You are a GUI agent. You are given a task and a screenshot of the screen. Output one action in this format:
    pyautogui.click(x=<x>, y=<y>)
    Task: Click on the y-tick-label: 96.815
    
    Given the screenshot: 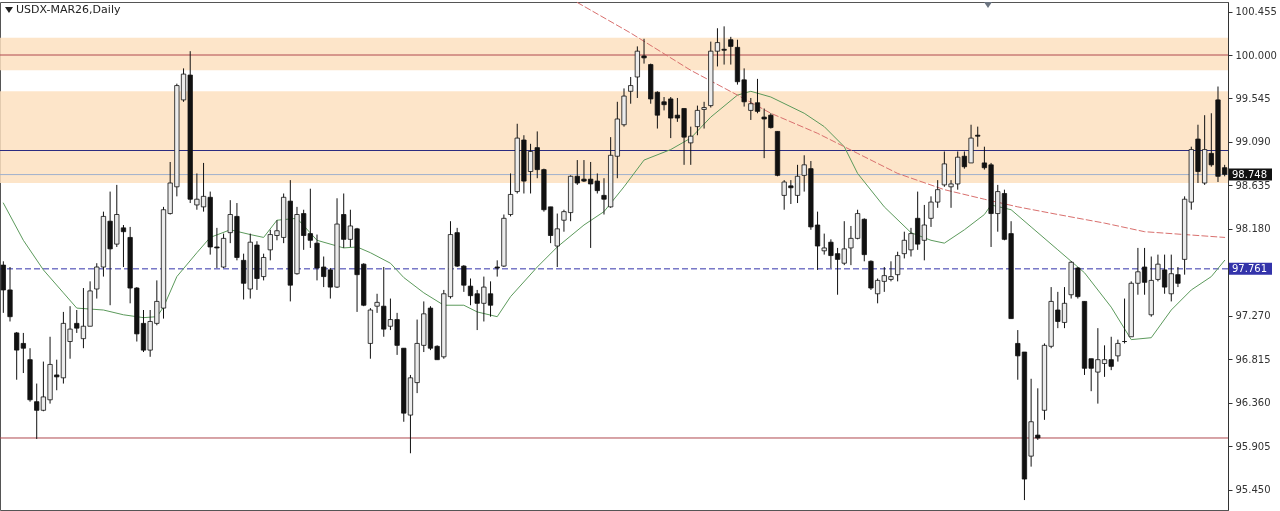 What is the action you would take?
    pyautogui.click(x=1253, y=359)
    